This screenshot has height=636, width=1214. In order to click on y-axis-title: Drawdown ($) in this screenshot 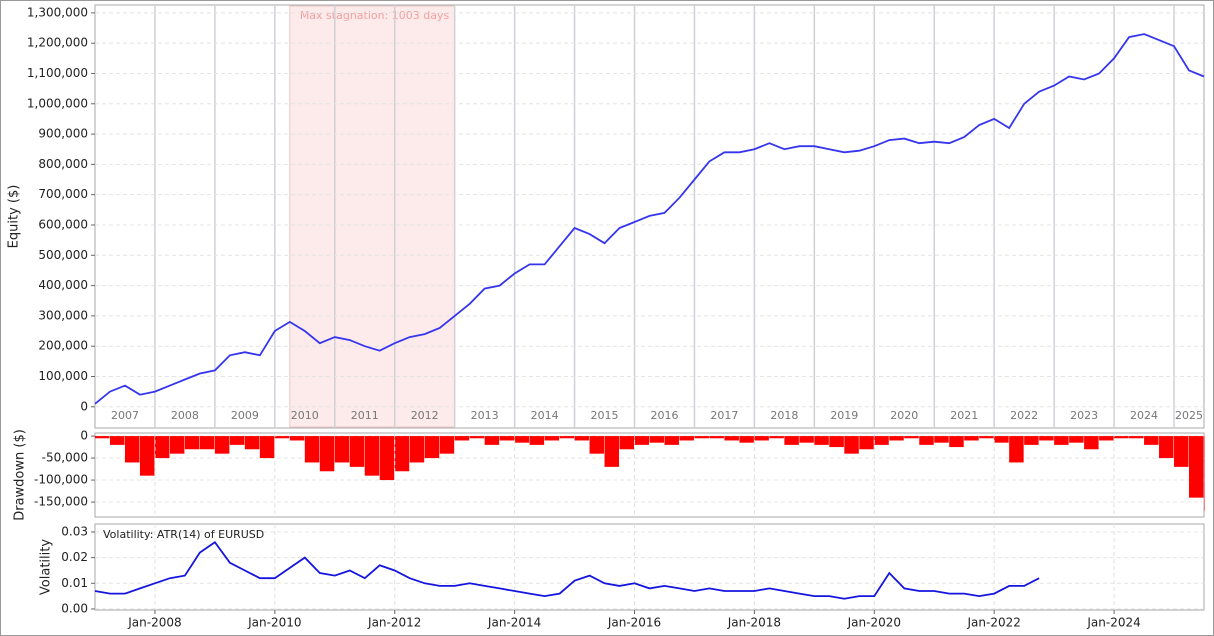, I will do `click(20, 475)`.